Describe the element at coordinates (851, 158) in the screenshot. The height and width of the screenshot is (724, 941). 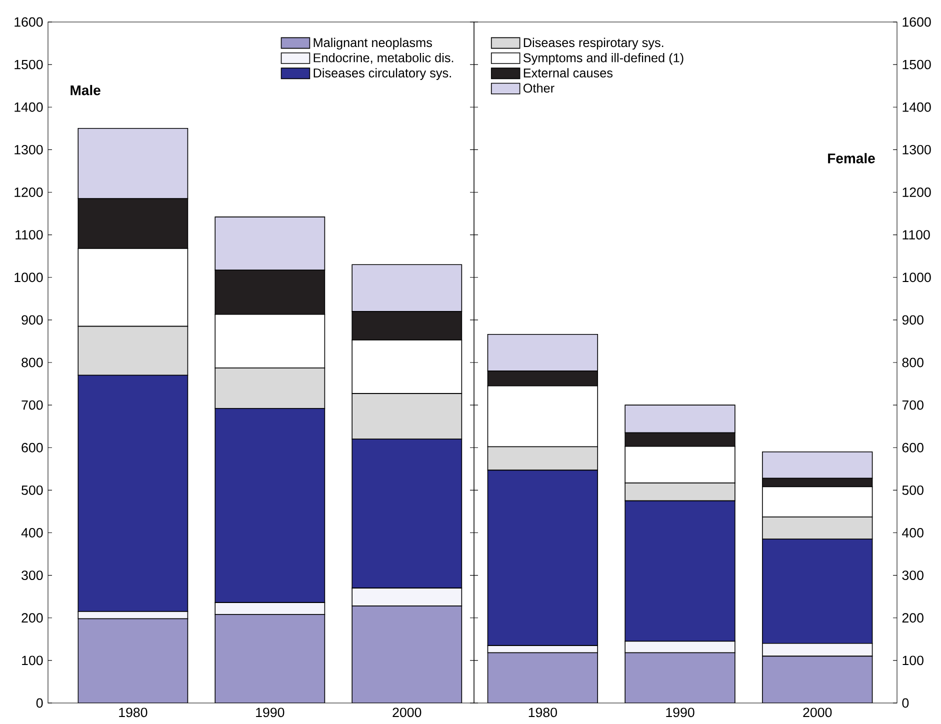
I see `text: Female` at that location.